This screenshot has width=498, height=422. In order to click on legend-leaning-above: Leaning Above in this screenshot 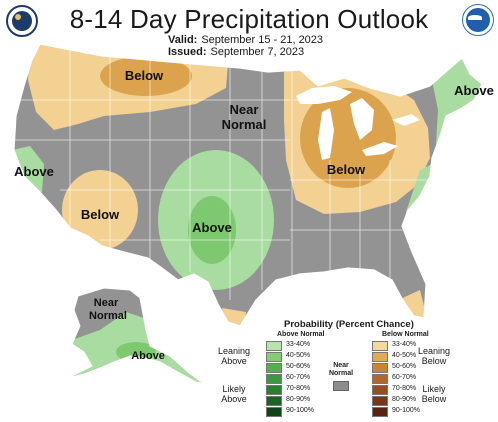, I will do `click(234, 356)`.